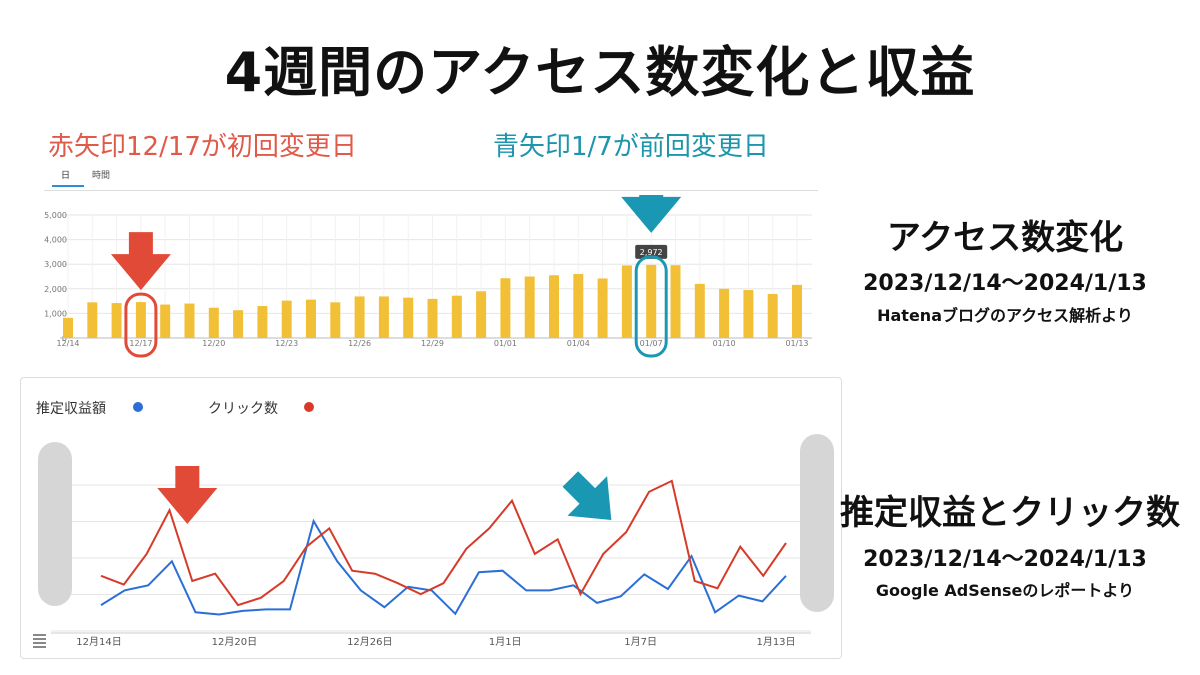  I want to click on bar-x-tick-label: 01/01, so click(505, 343).